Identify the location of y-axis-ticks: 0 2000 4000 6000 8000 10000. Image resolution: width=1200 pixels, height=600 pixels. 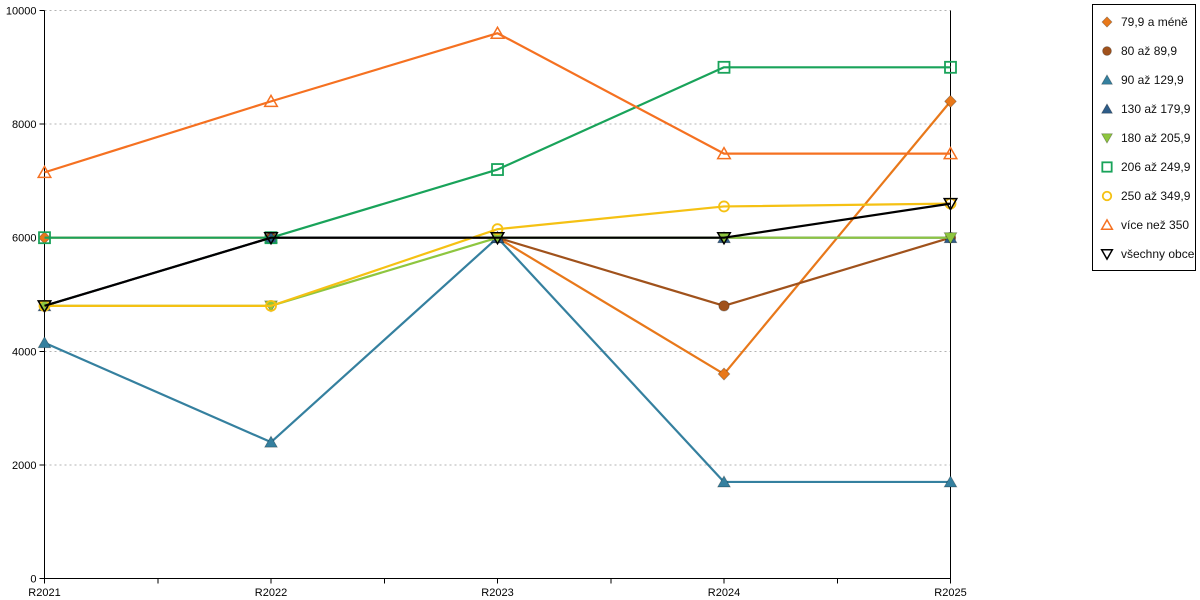
(25, 296).